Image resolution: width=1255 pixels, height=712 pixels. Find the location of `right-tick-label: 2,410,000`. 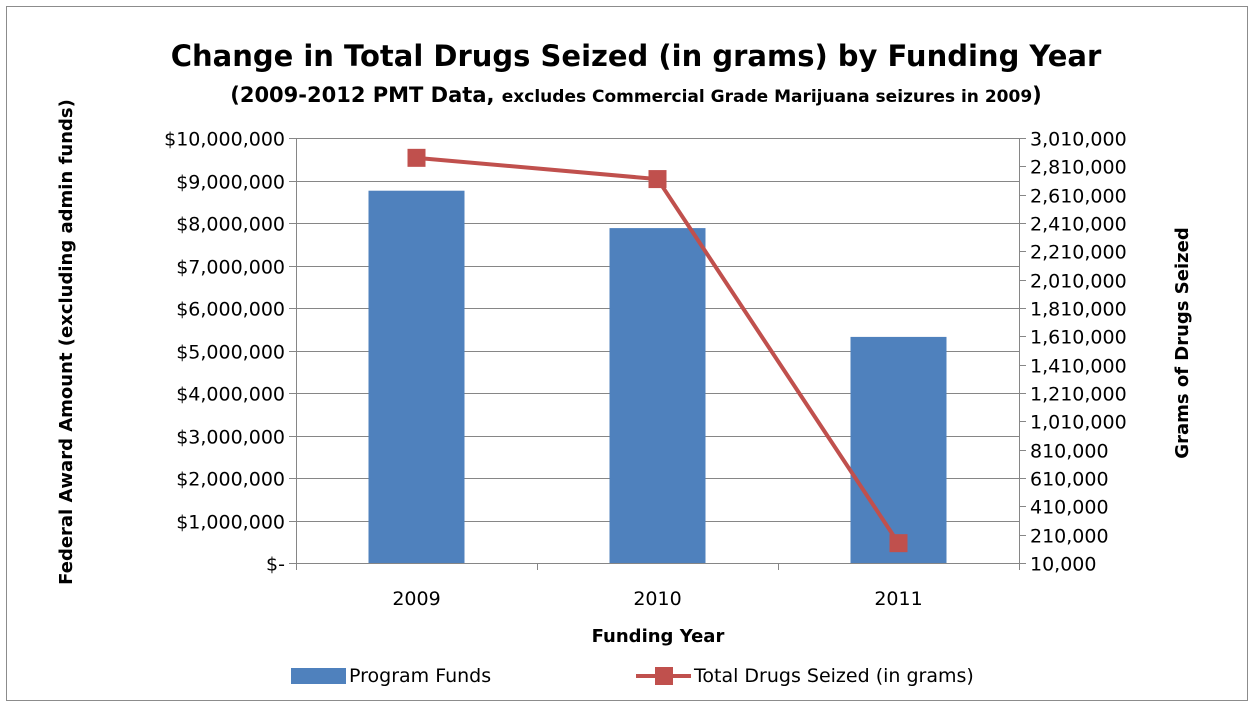

right-tick-label: 2,410,000 is located at coordinates (1078, 225).